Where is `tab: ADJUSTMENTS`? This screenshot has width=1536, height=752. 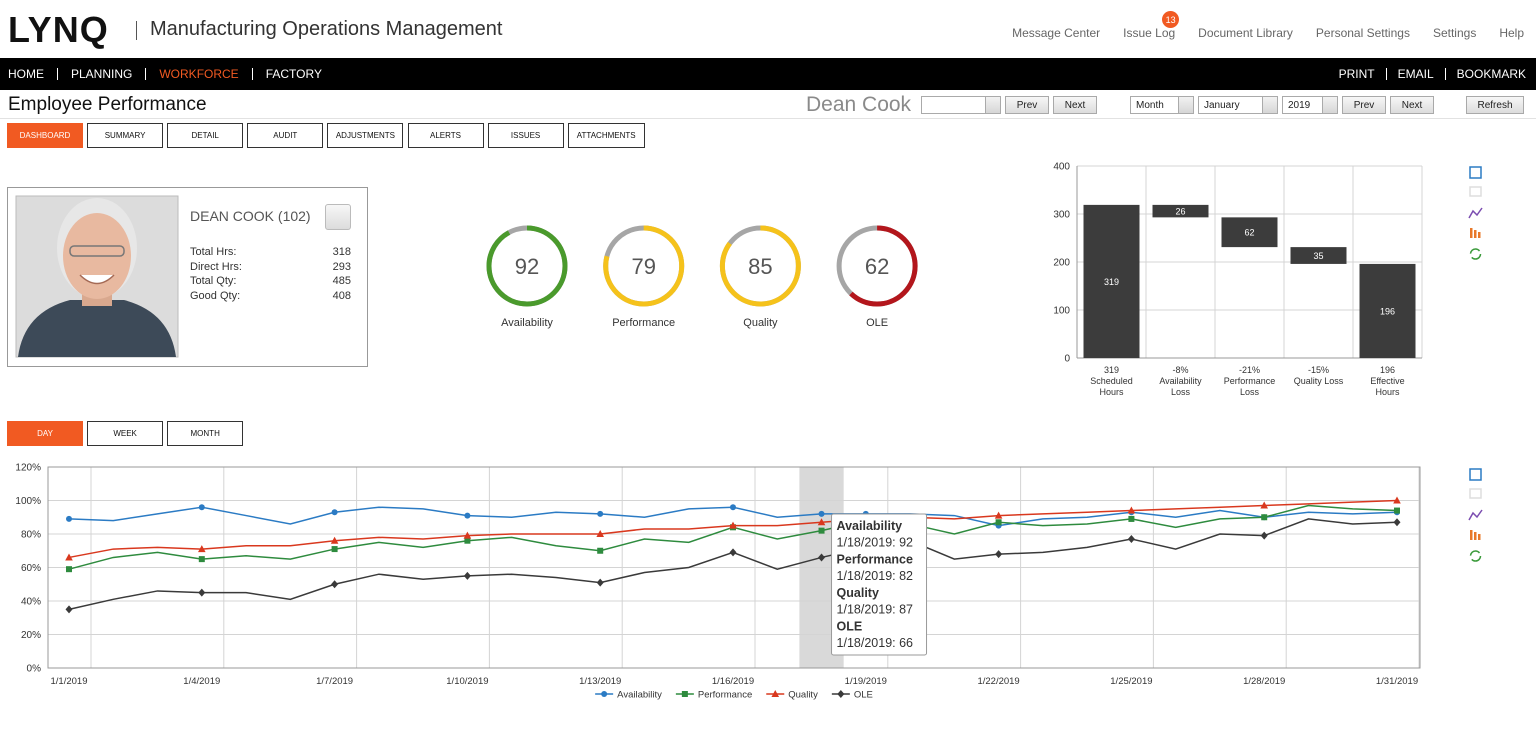 tab: ADJUSTMENTS is located at coordinates (365, 135).